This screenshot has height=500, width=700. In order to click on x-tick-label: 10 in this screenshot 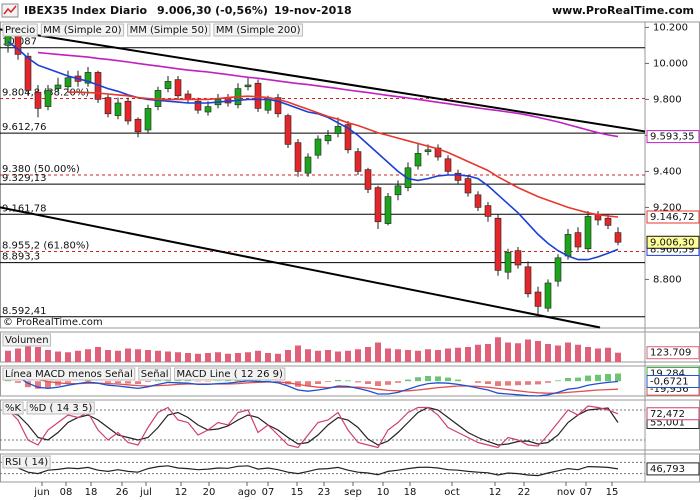, I will do `click(383, 492)`.